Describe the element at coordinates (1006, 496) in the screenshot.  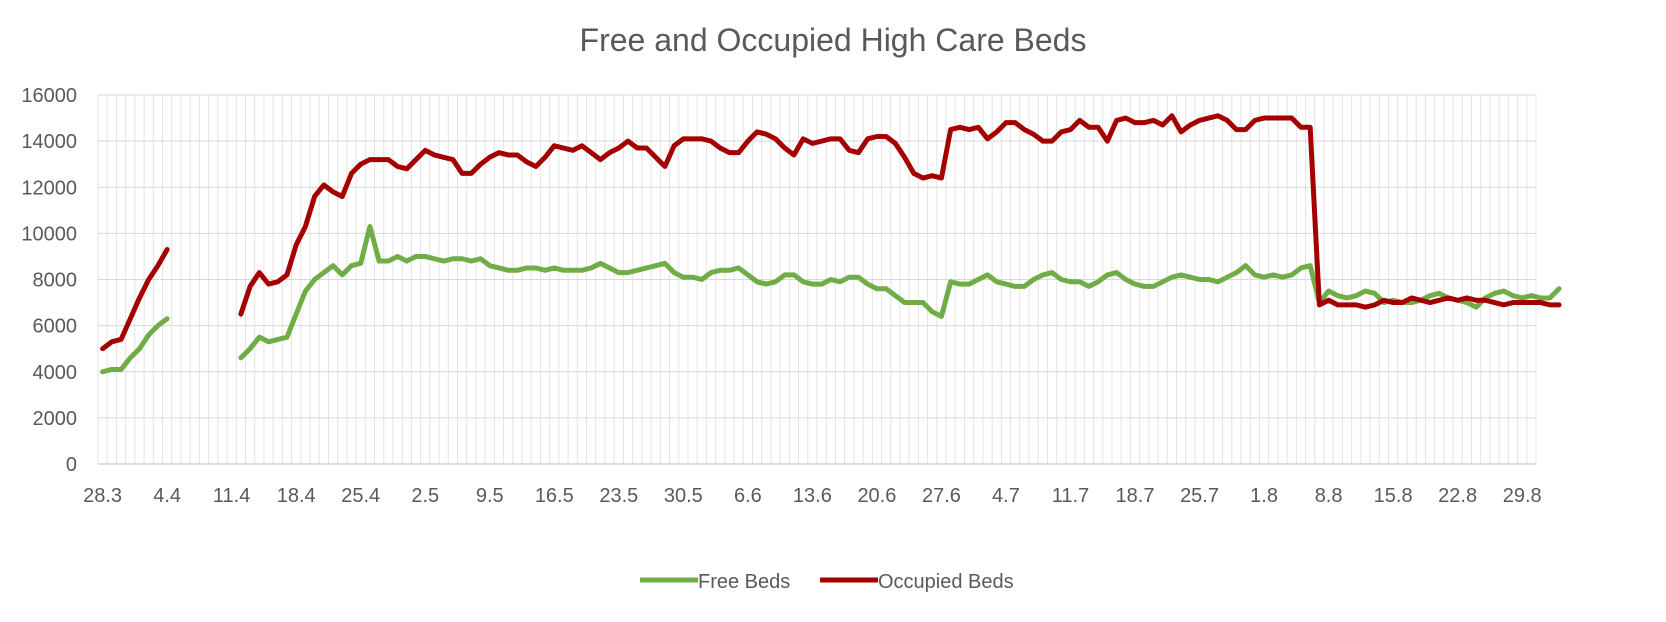
I see `x-tick-label: 4.7` at that location.